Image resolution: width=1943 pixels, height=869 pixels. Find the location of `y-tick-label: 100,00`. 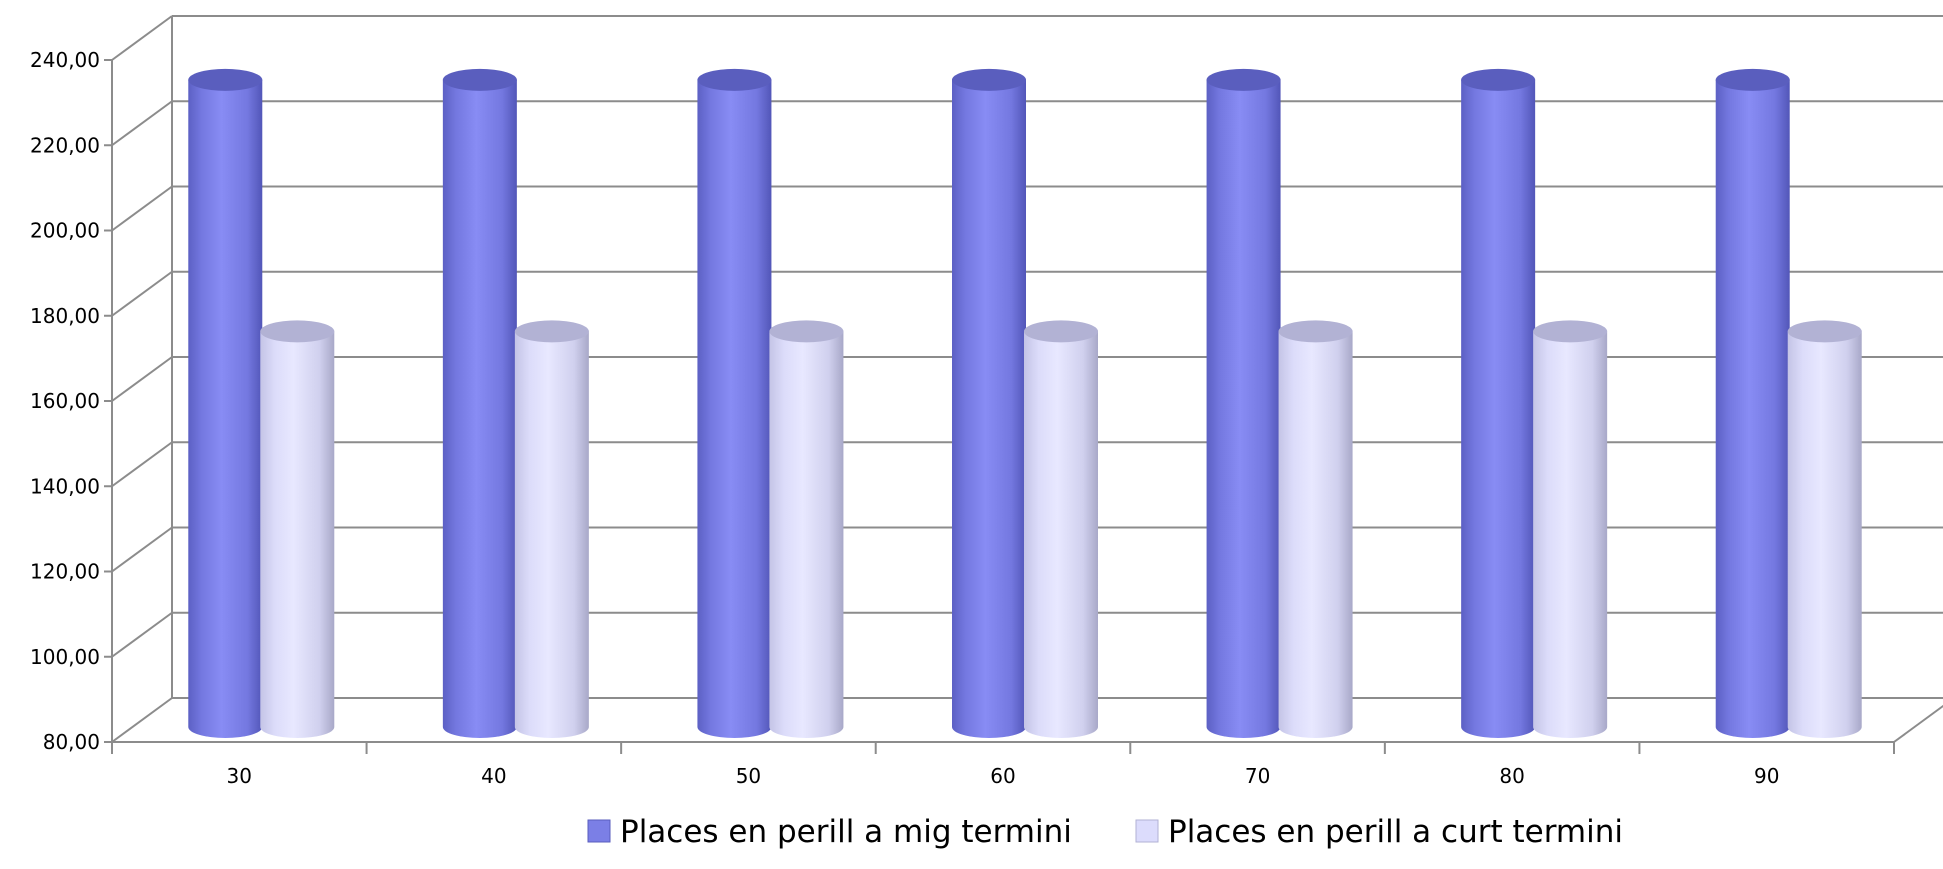

y-tick-label: 100,00 is located at coordinates (65, 657).